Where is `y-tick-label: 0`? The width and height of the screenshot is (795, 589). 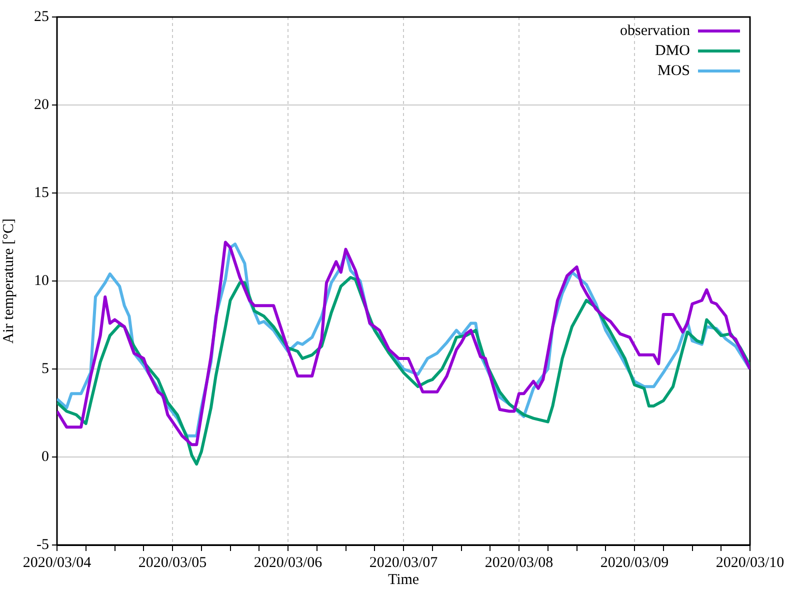
y-tick-label: 0 is located at coordinates (45, 456).